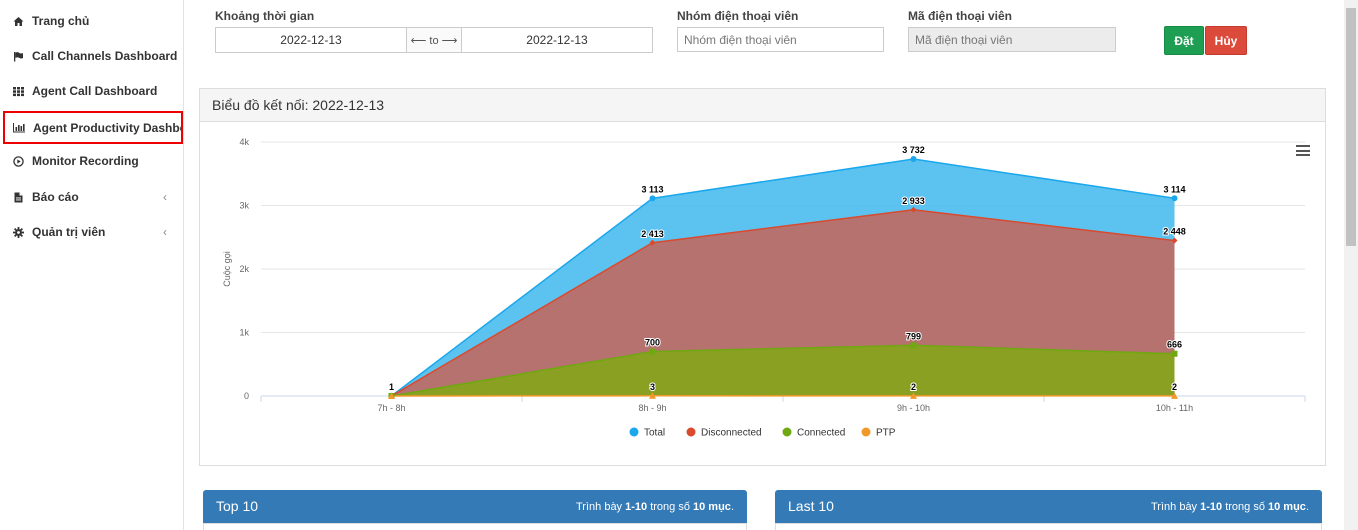  I want to click on legend-item-connected: Connected, so click(821, 433).